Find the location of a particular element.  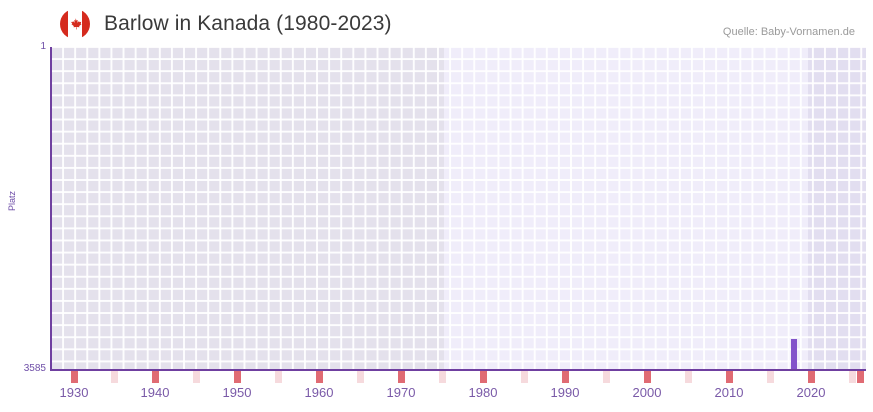

x-axis-tick-label: 1980 is located at coordinates (483, 392).